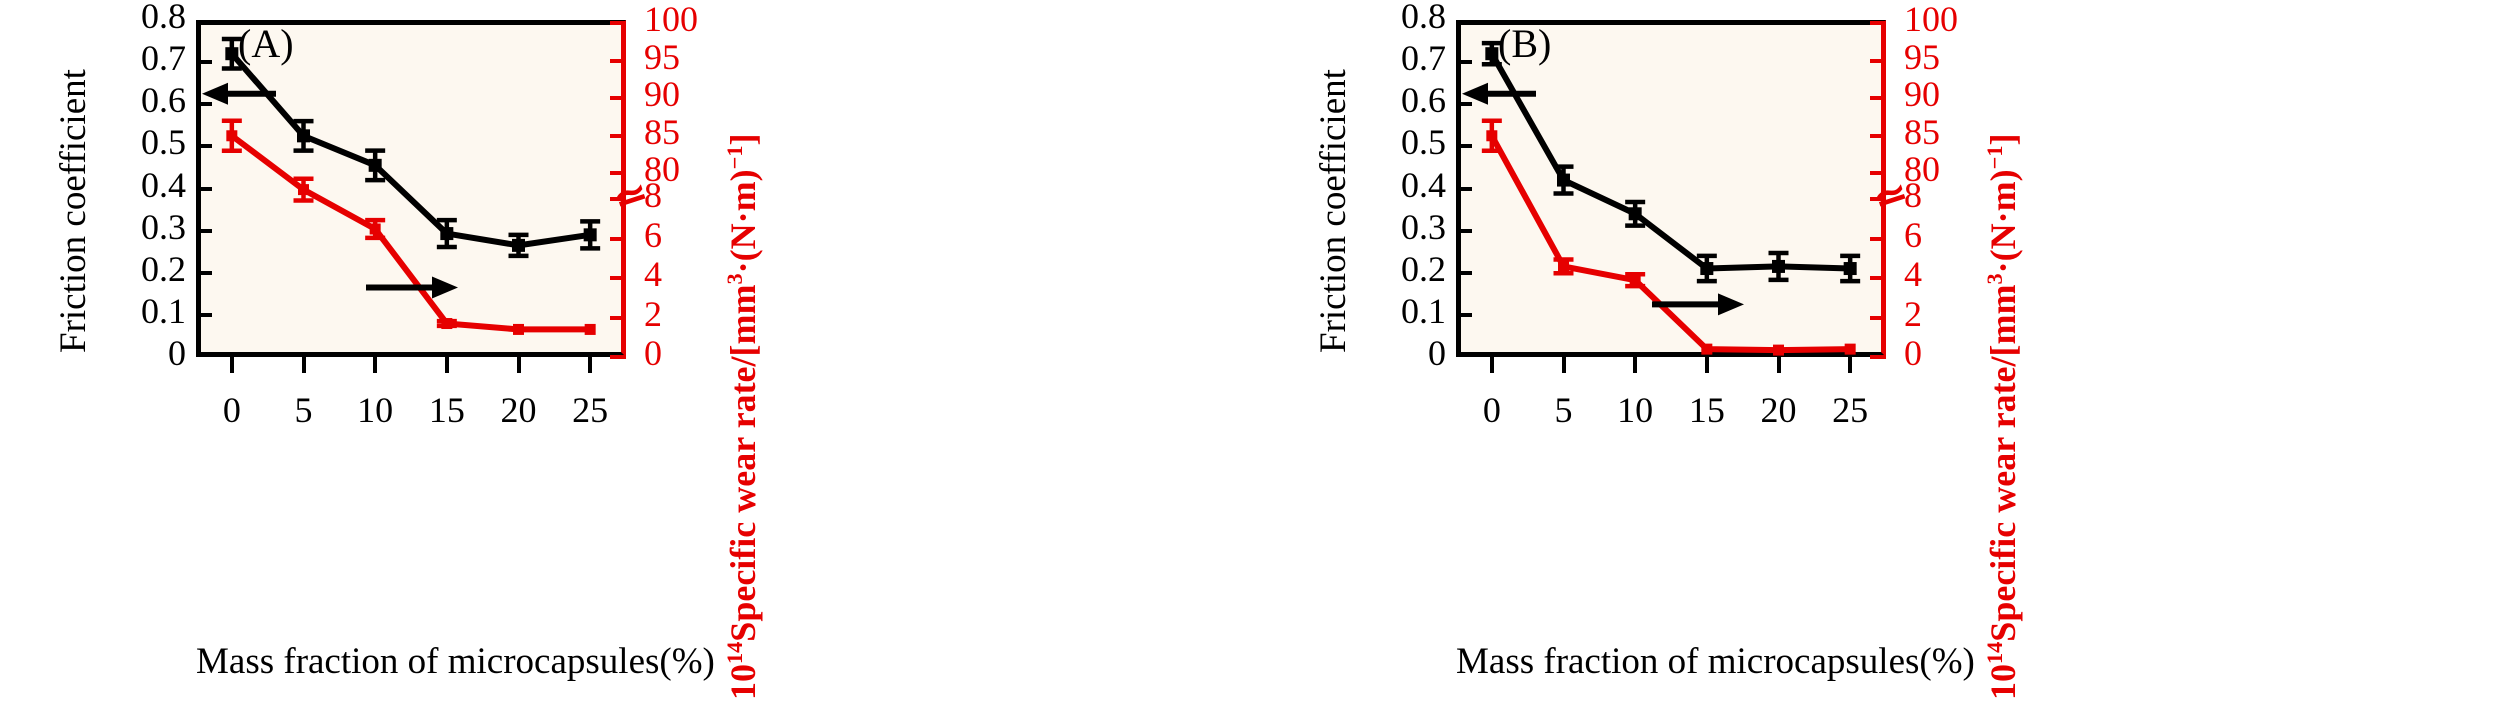  I want to click on panel-a-letter: (A), so click(266, 43).